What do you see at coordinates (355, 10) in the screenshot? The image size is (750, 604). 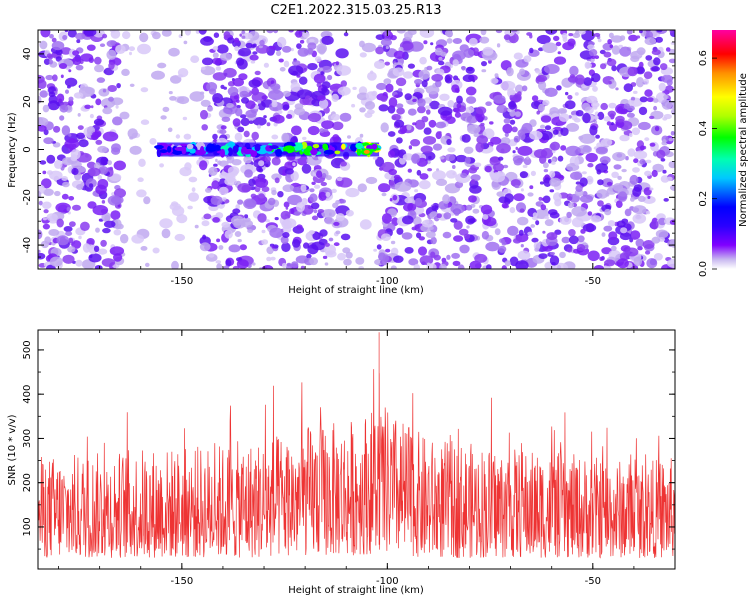 I see `chart-title: C2E1.2022.315.03.25.R13` at bounding box center [355, 10].